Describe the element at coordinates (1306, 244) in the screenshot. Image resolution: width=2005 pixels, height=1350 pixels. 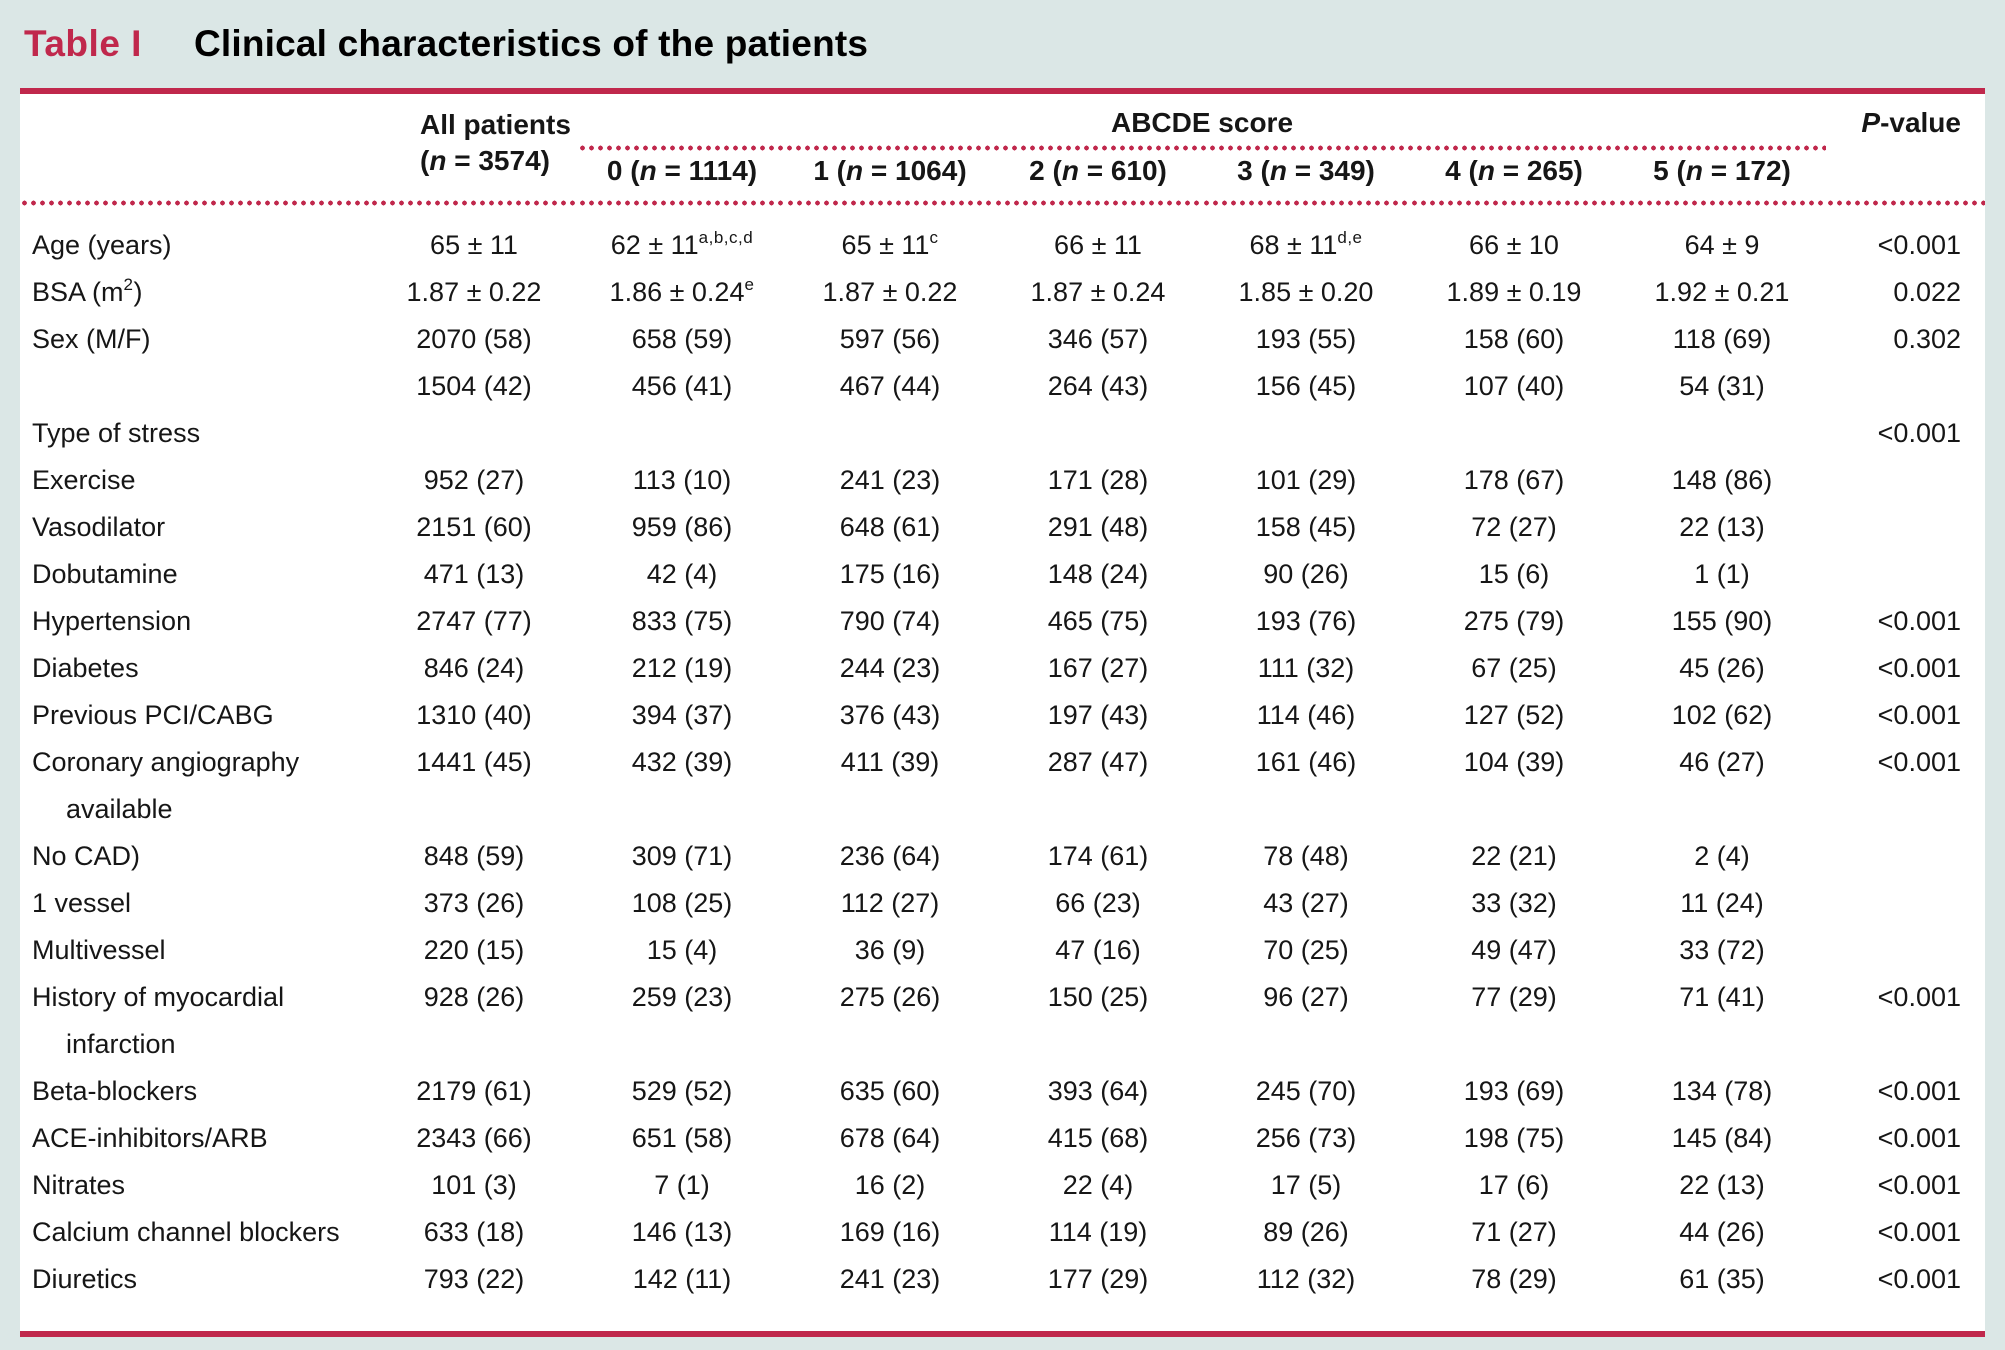
I see `cell: 68 ± 11d,e` at that location.